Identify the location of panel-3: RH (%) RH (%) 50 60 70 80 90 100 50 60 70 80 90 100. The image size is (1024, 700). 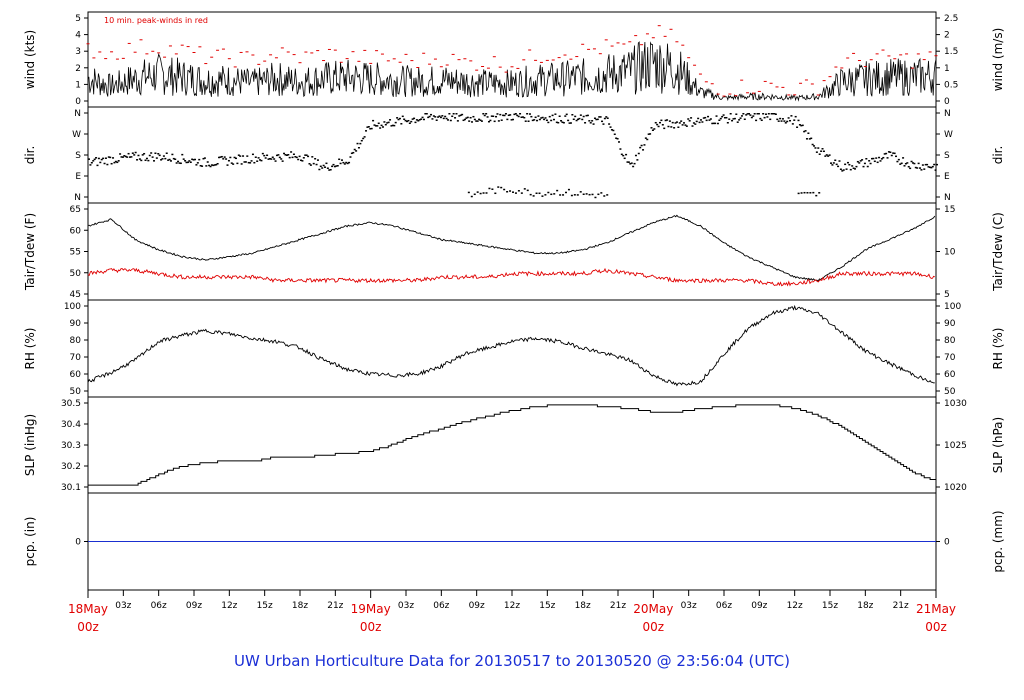
(514, 348).